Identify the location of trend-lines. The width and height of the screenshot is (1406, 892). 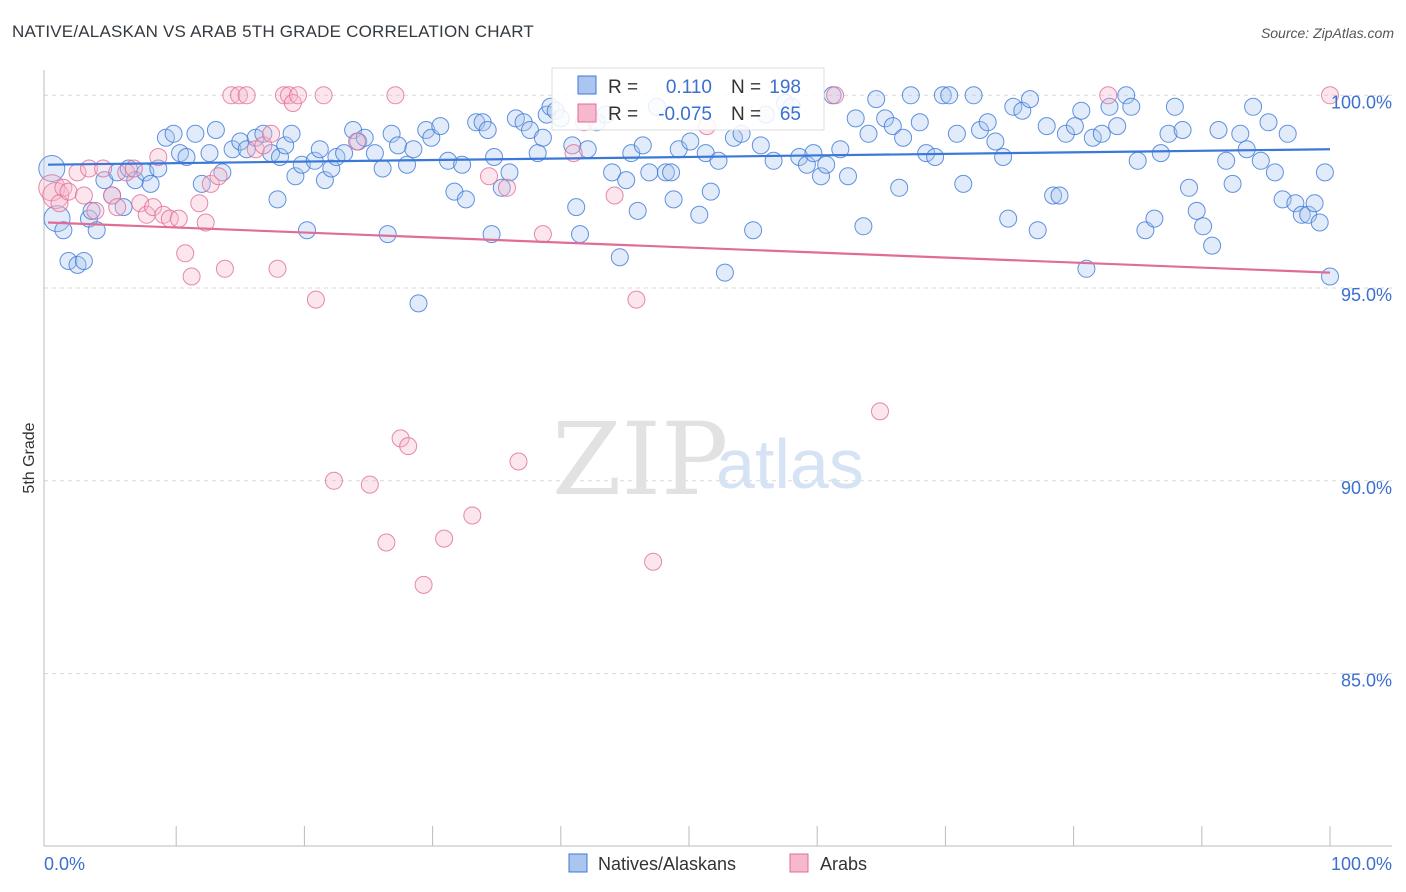
(689, 211).